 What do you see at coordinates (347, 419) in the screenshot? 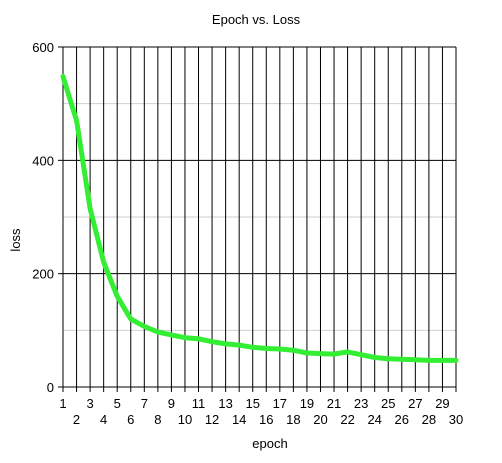
I see `x-tick-label: 22` at bounding box center [347, 419].